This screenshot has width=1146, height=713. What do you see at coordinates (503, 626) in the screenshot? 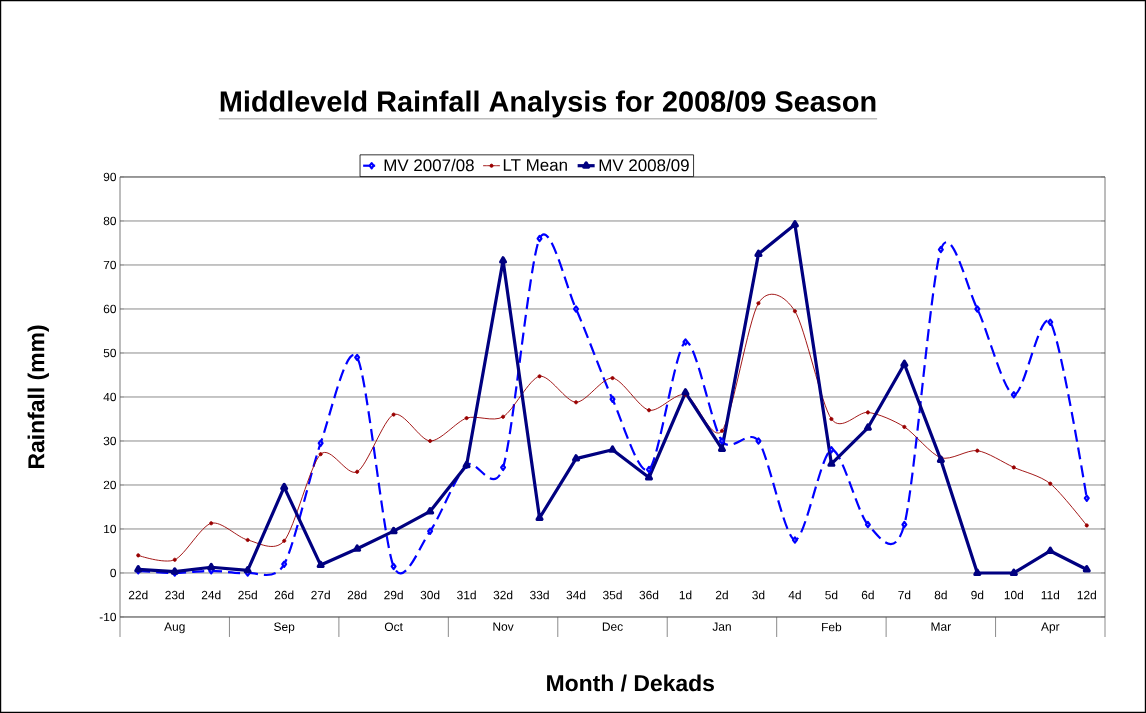
I see `text: Nov` at bounding box center [503, 626].